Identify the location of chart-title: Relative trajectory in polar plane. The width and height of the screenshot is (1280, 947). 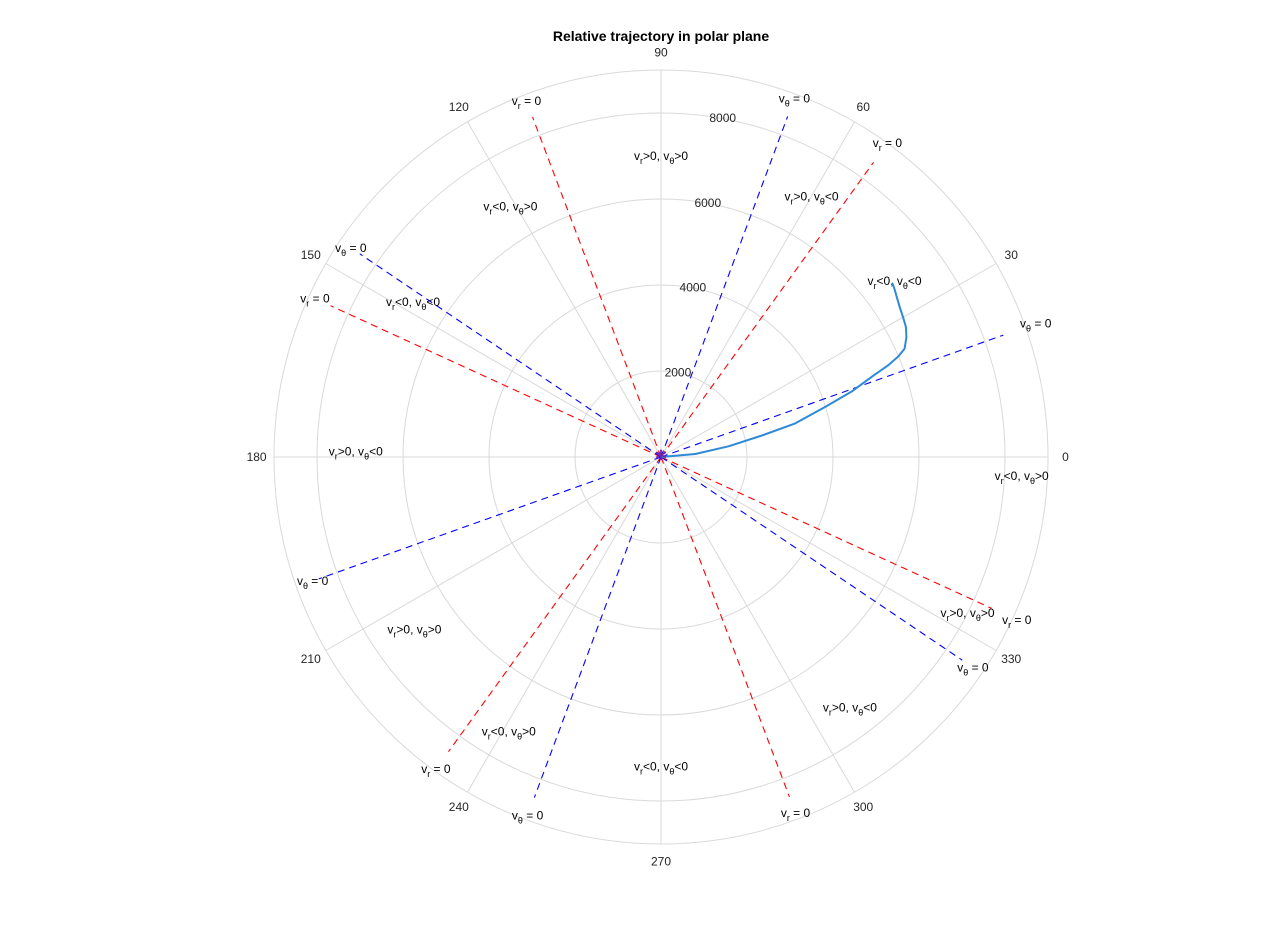
(661, 36).